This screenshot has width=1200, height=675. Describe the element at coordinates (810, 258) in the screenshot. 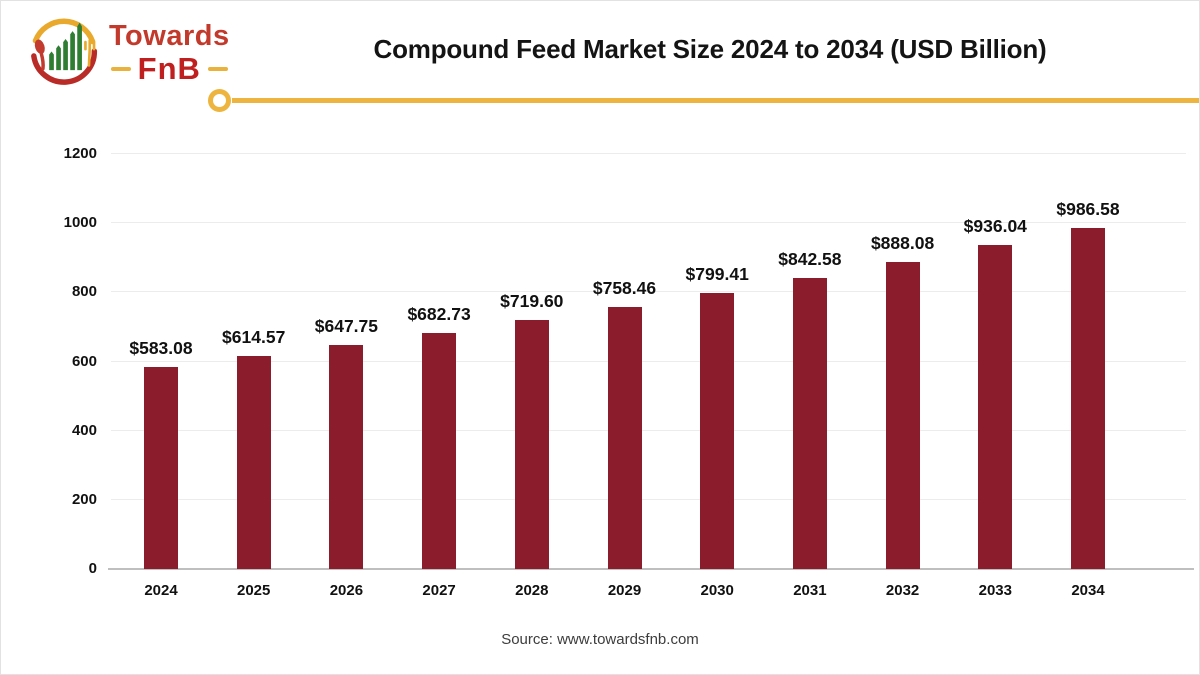

I see `bar-value-label-2031: $842.58` at that location.